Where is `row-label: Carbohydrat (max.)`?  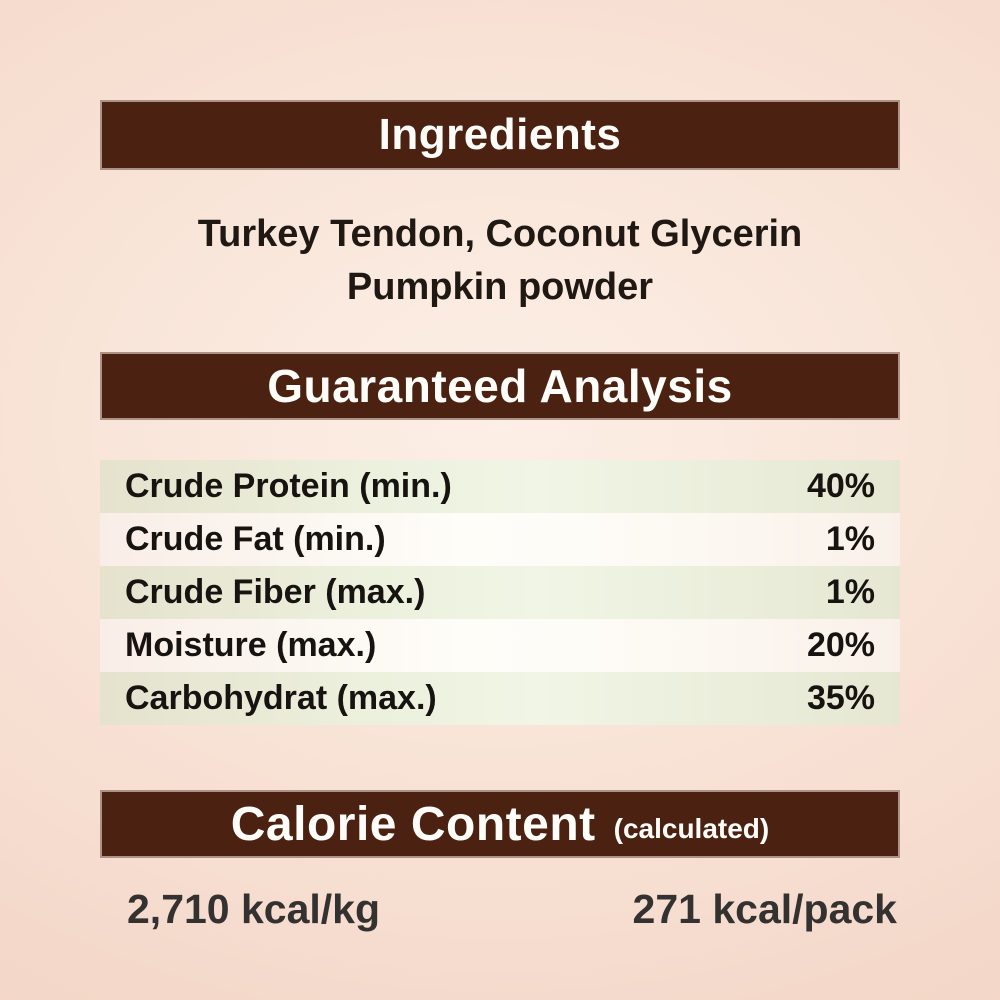
row-label: Carbohydrat (max.) is located at coordinates (281, 698).